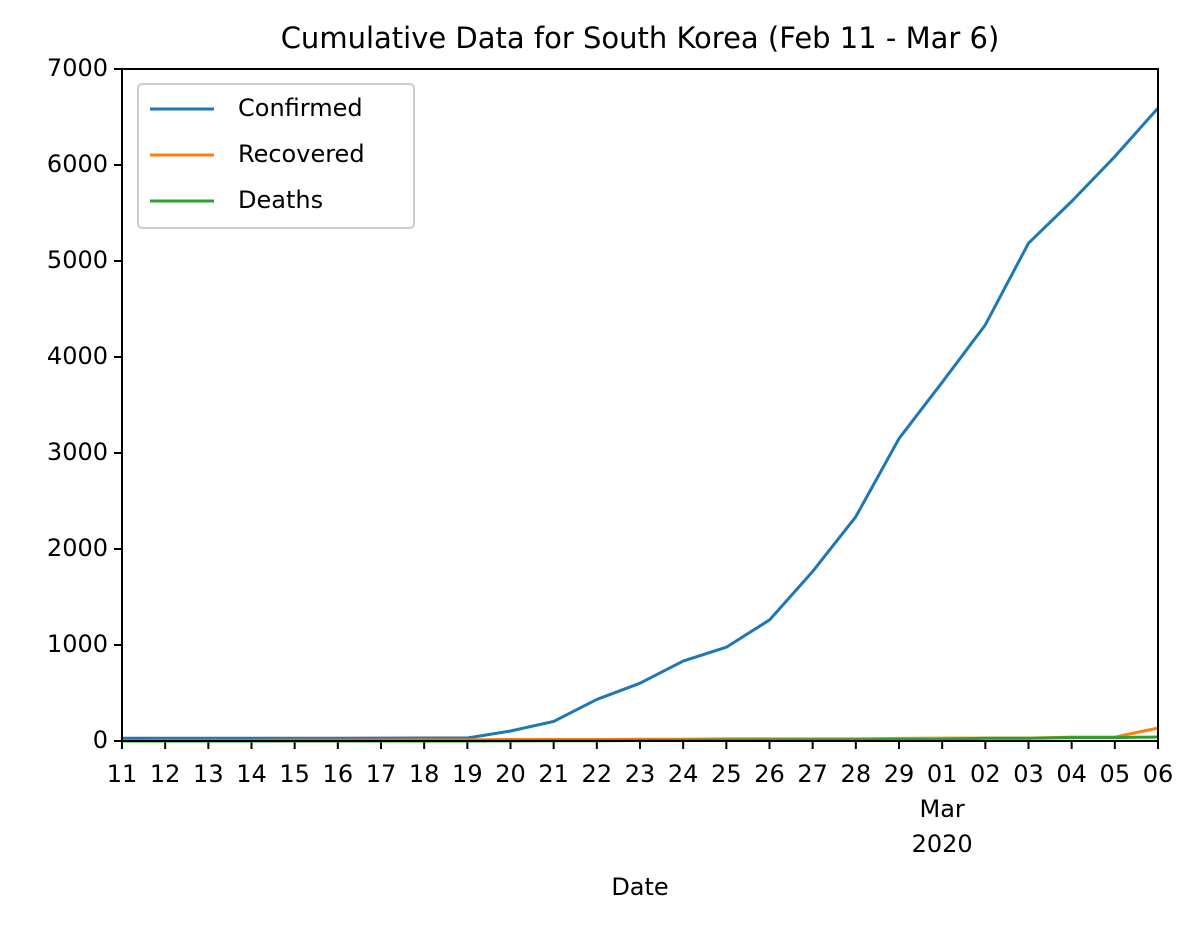 This screenshot has height=931, width=1200. I want to click on y-tick-label: 4000, so click(77, 356).